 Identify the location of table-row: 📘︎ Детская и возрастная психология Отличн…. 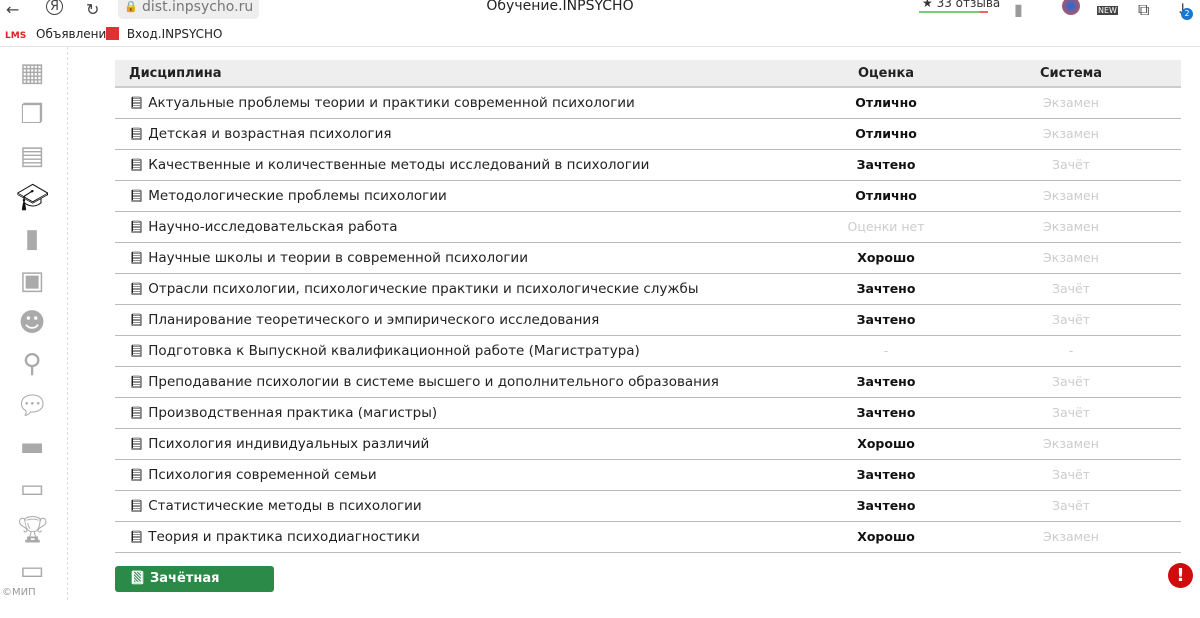
(648, 134).